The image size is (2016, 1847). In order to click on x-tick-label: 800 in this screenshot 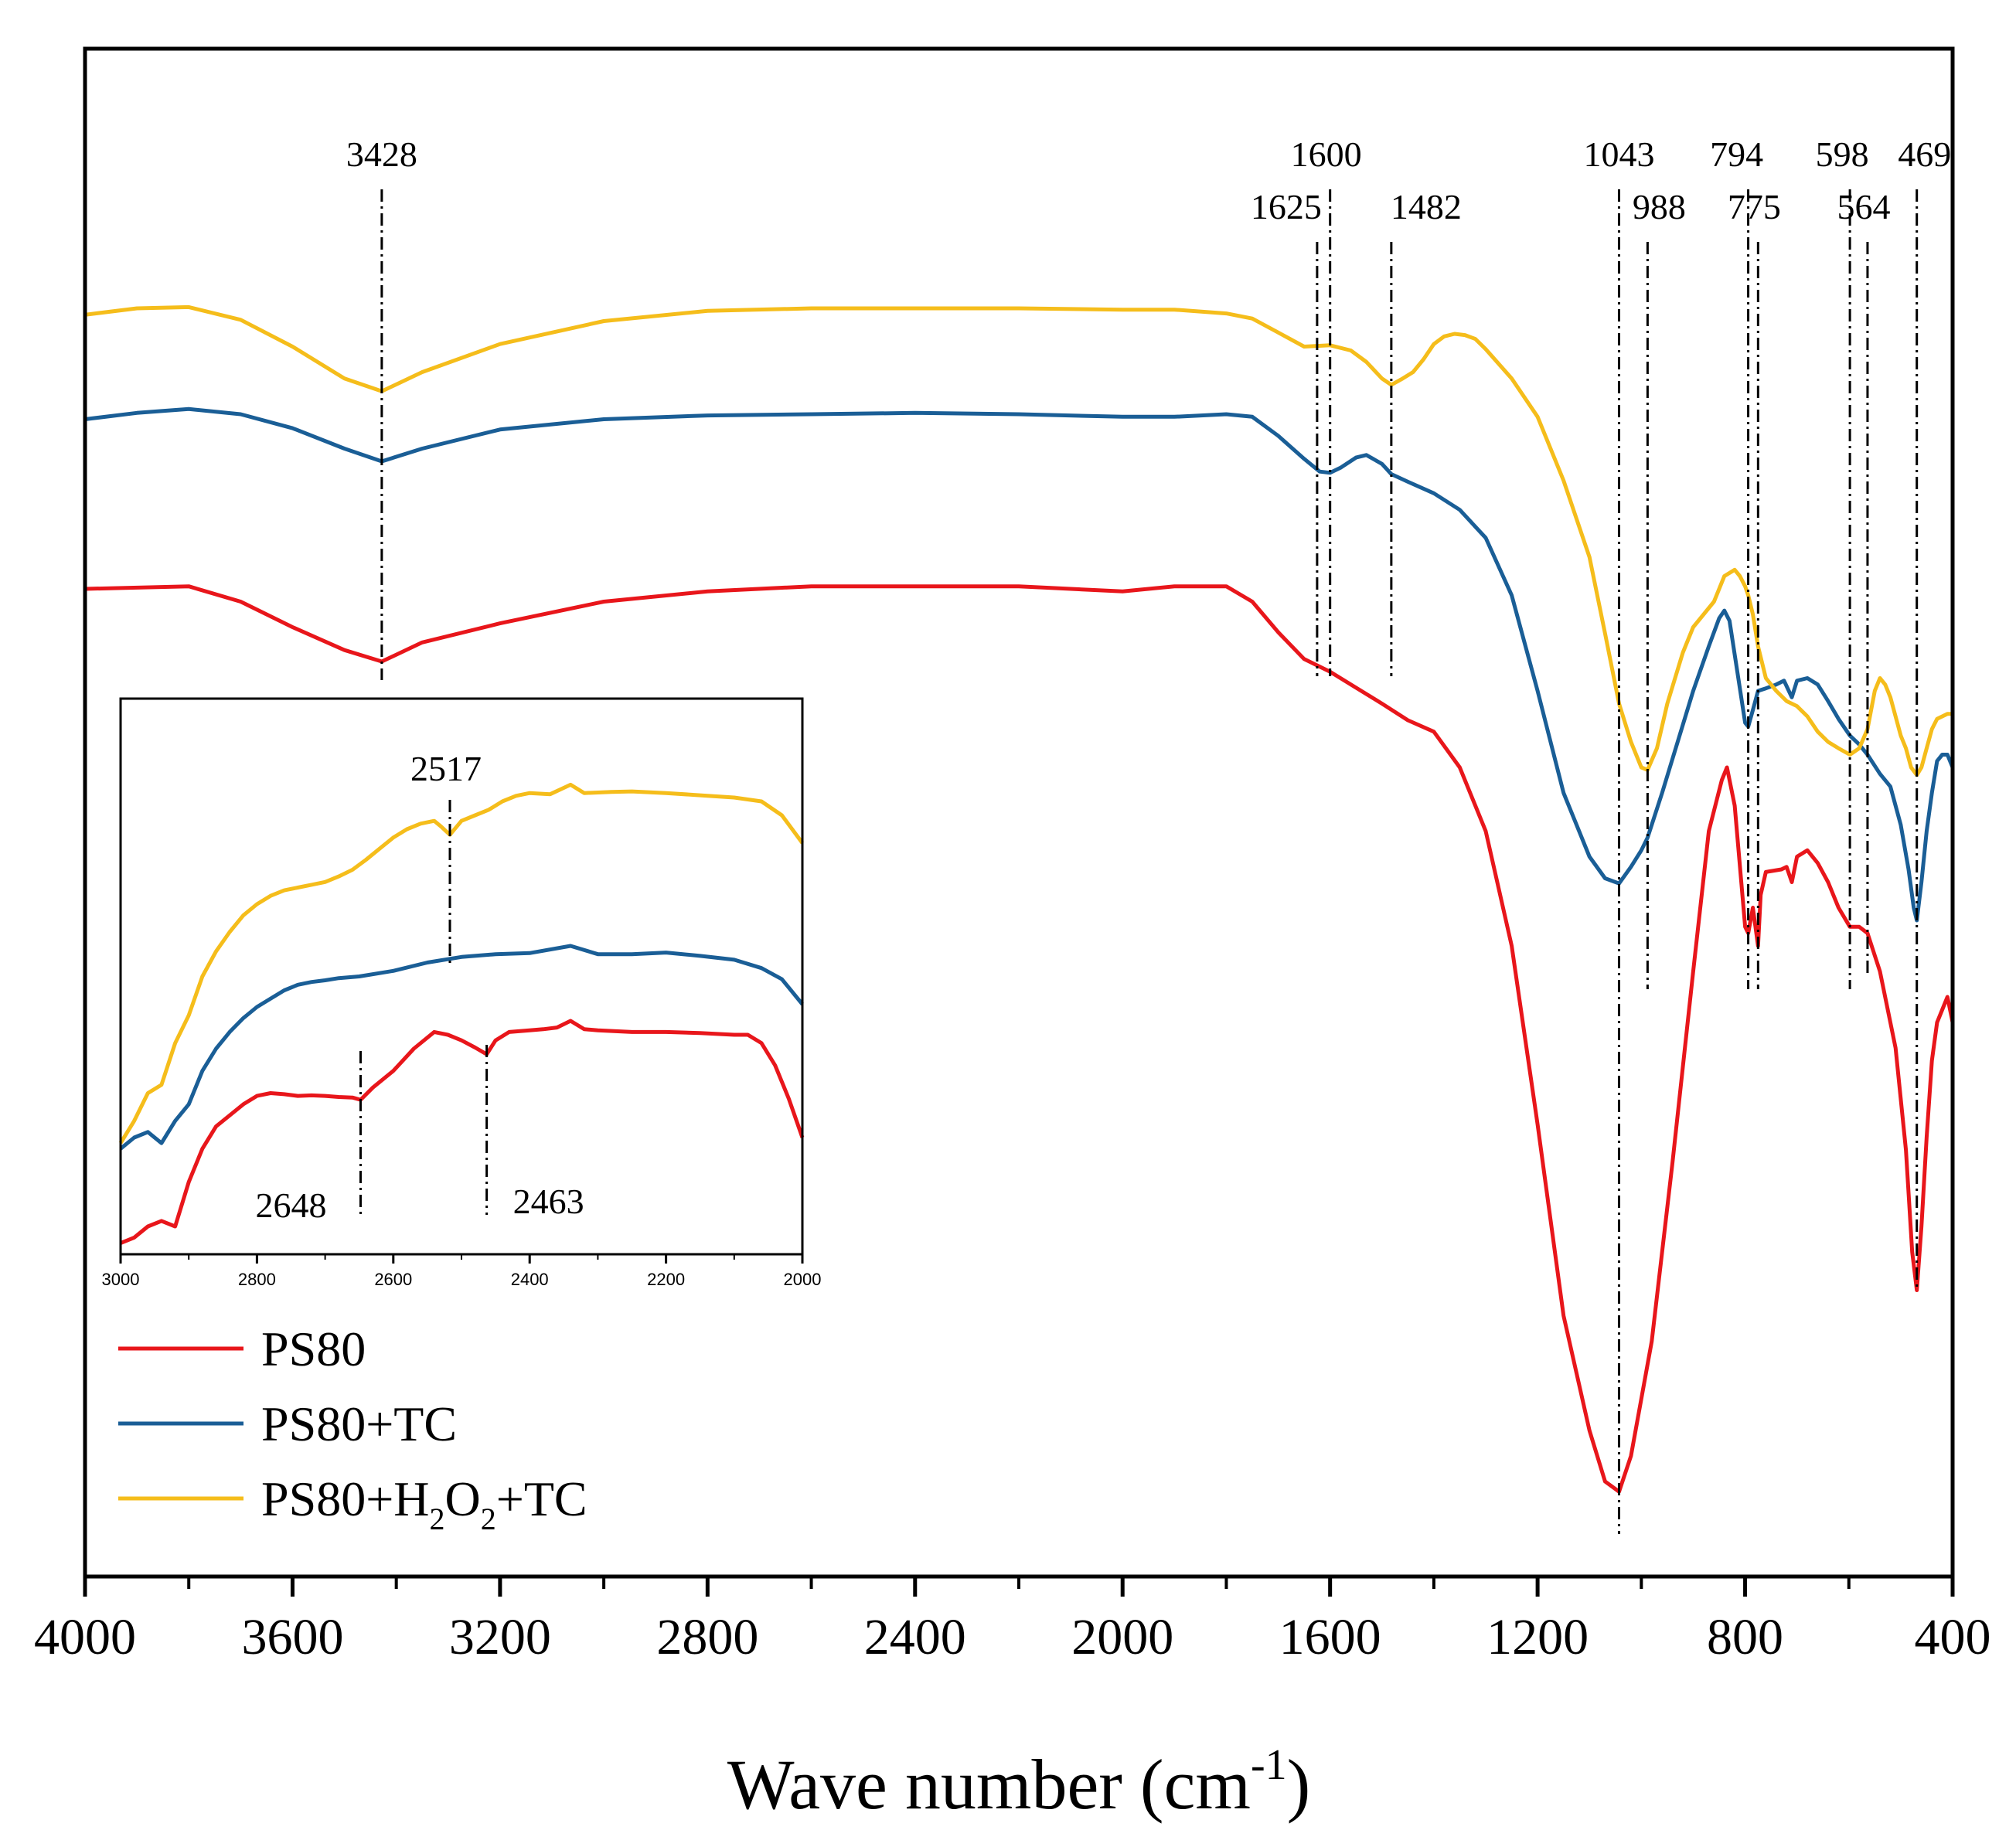, I will do `click(1745, 1637)`.